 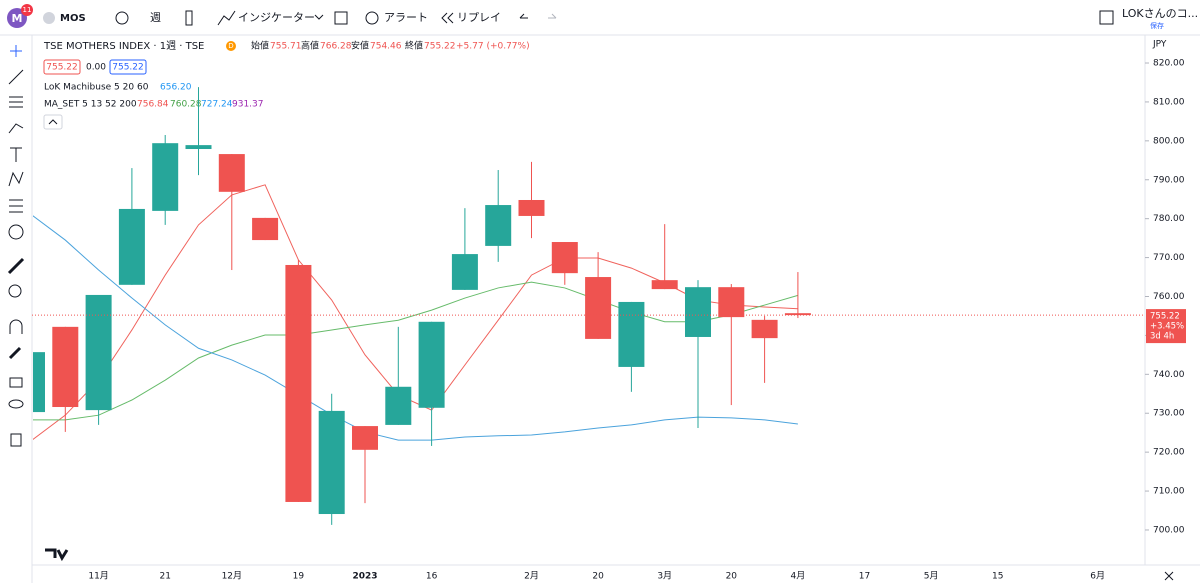 I want to click on lock-tool, so click(x=16, y=382).